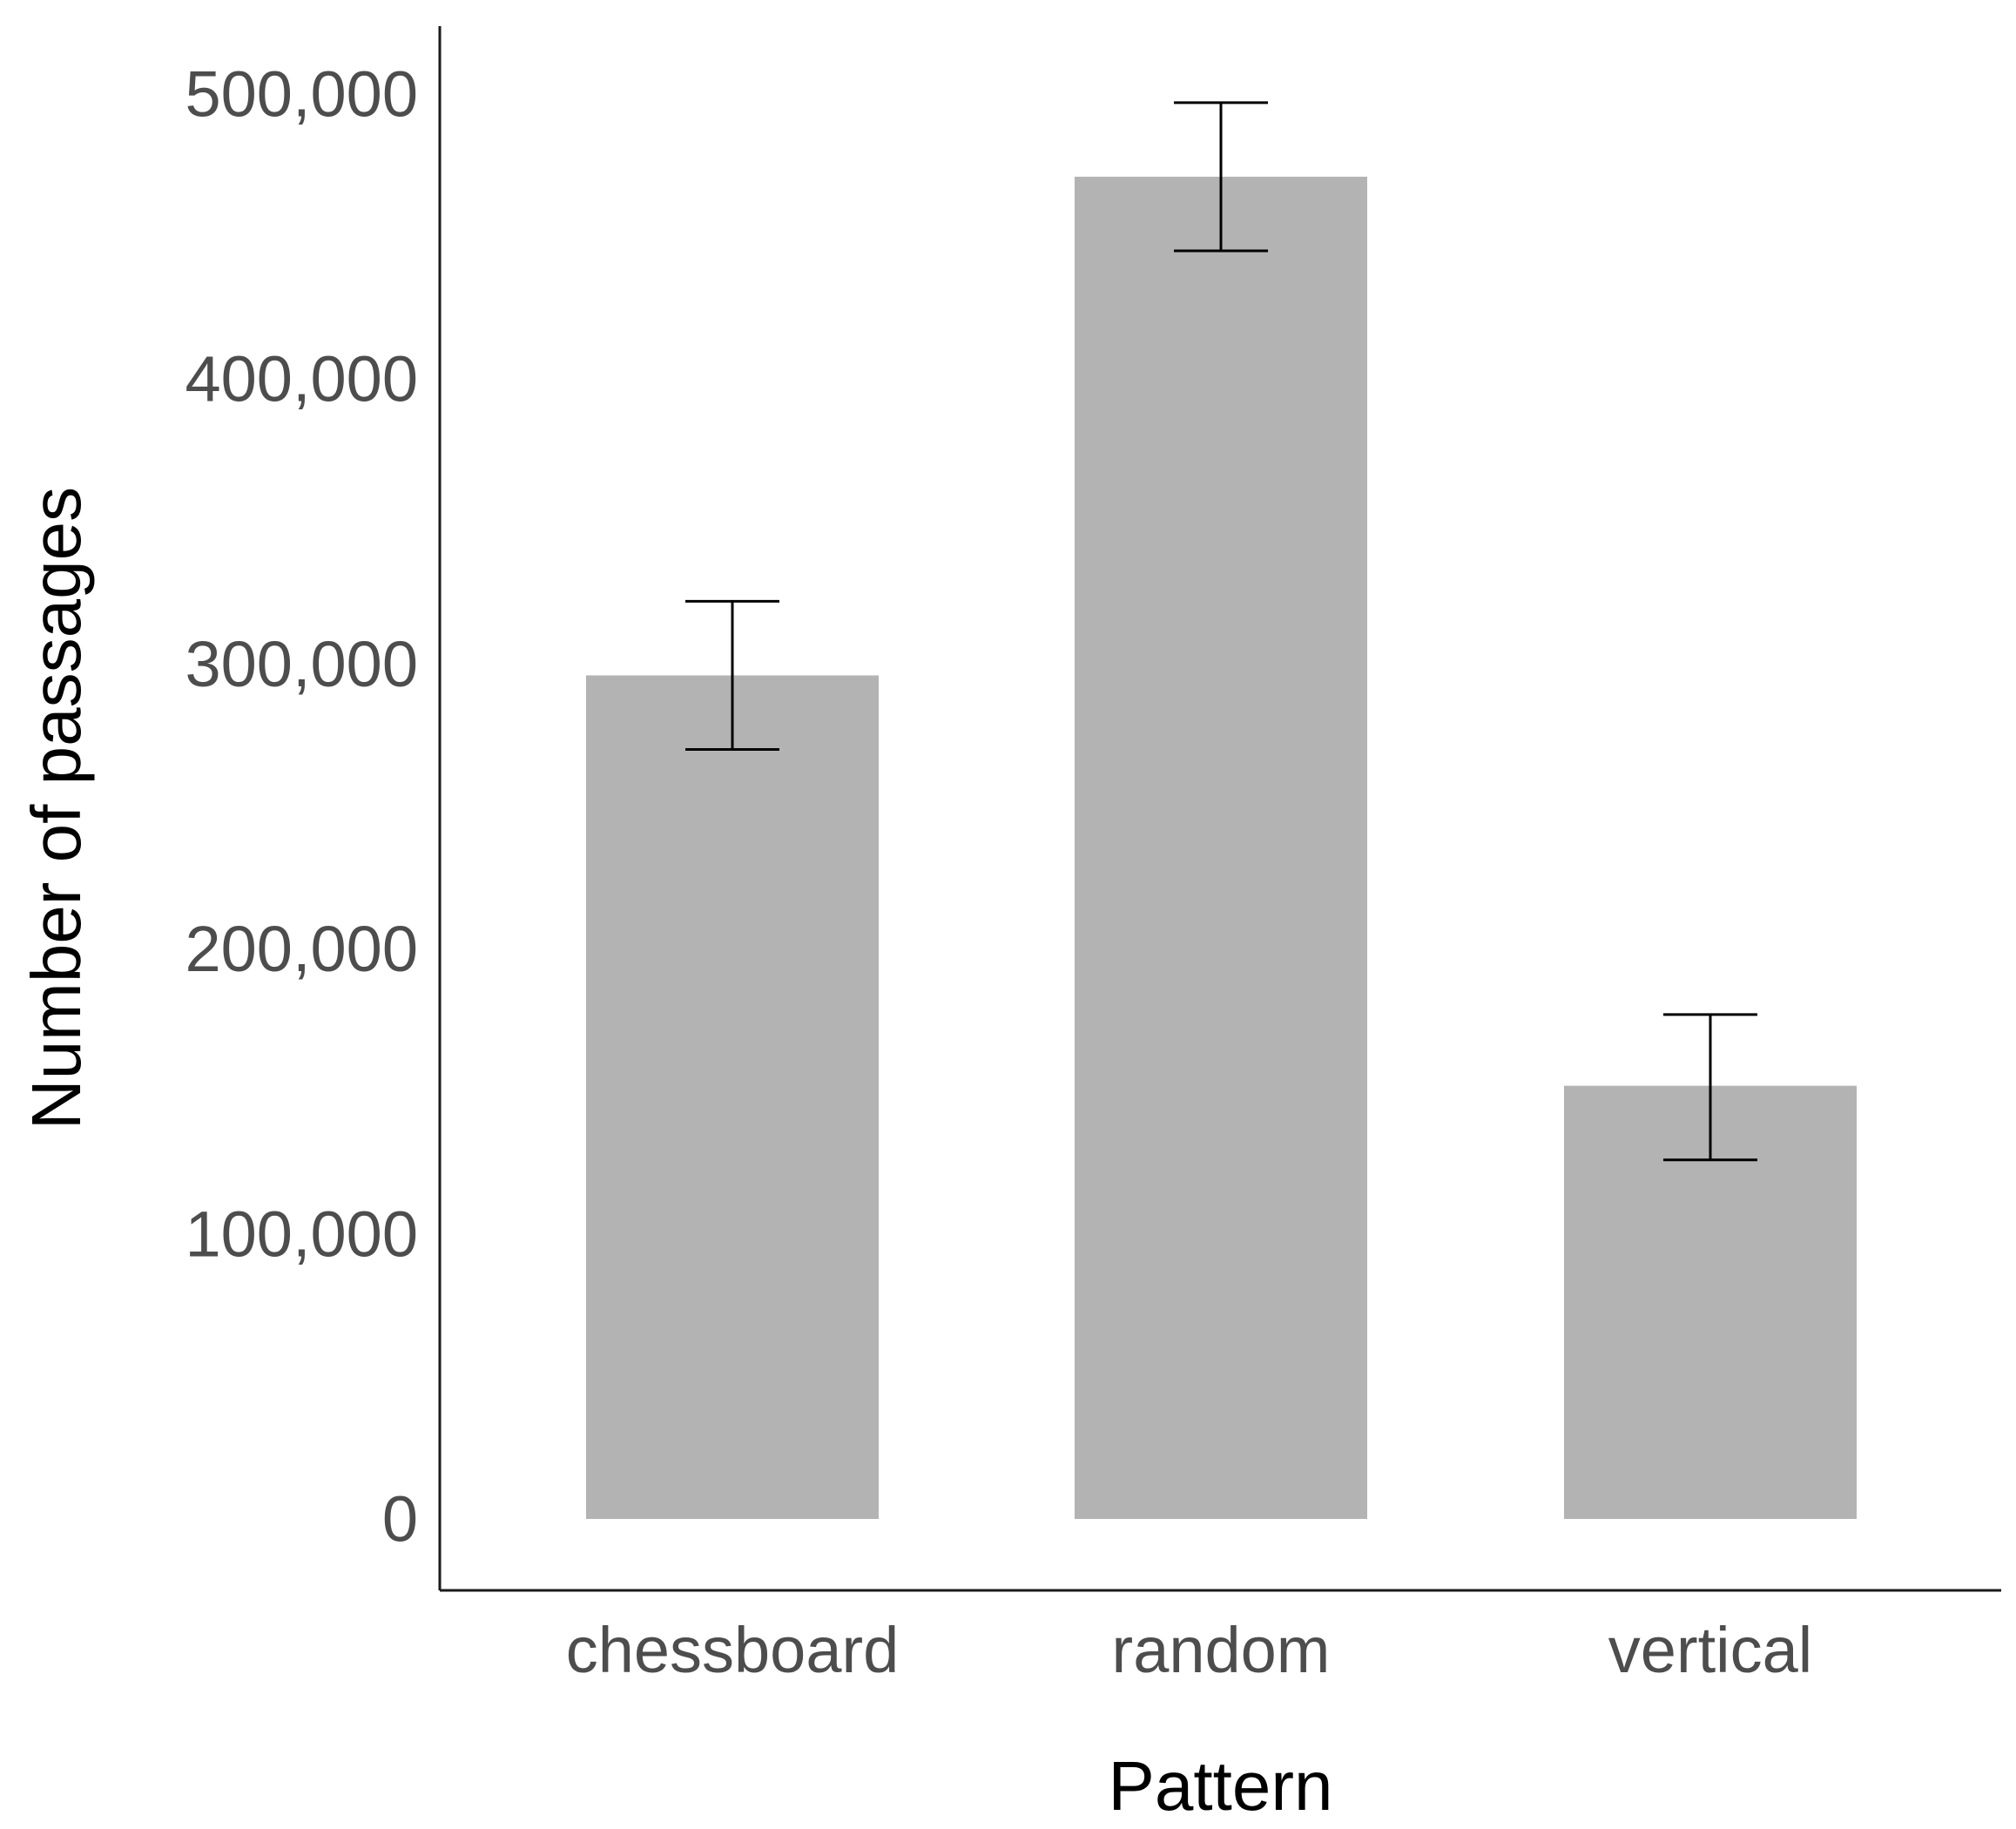  What do you see at coordinates (1221, 177) in the screenshot?
I see `errorbar-random` at bounding box center [1221, 177].